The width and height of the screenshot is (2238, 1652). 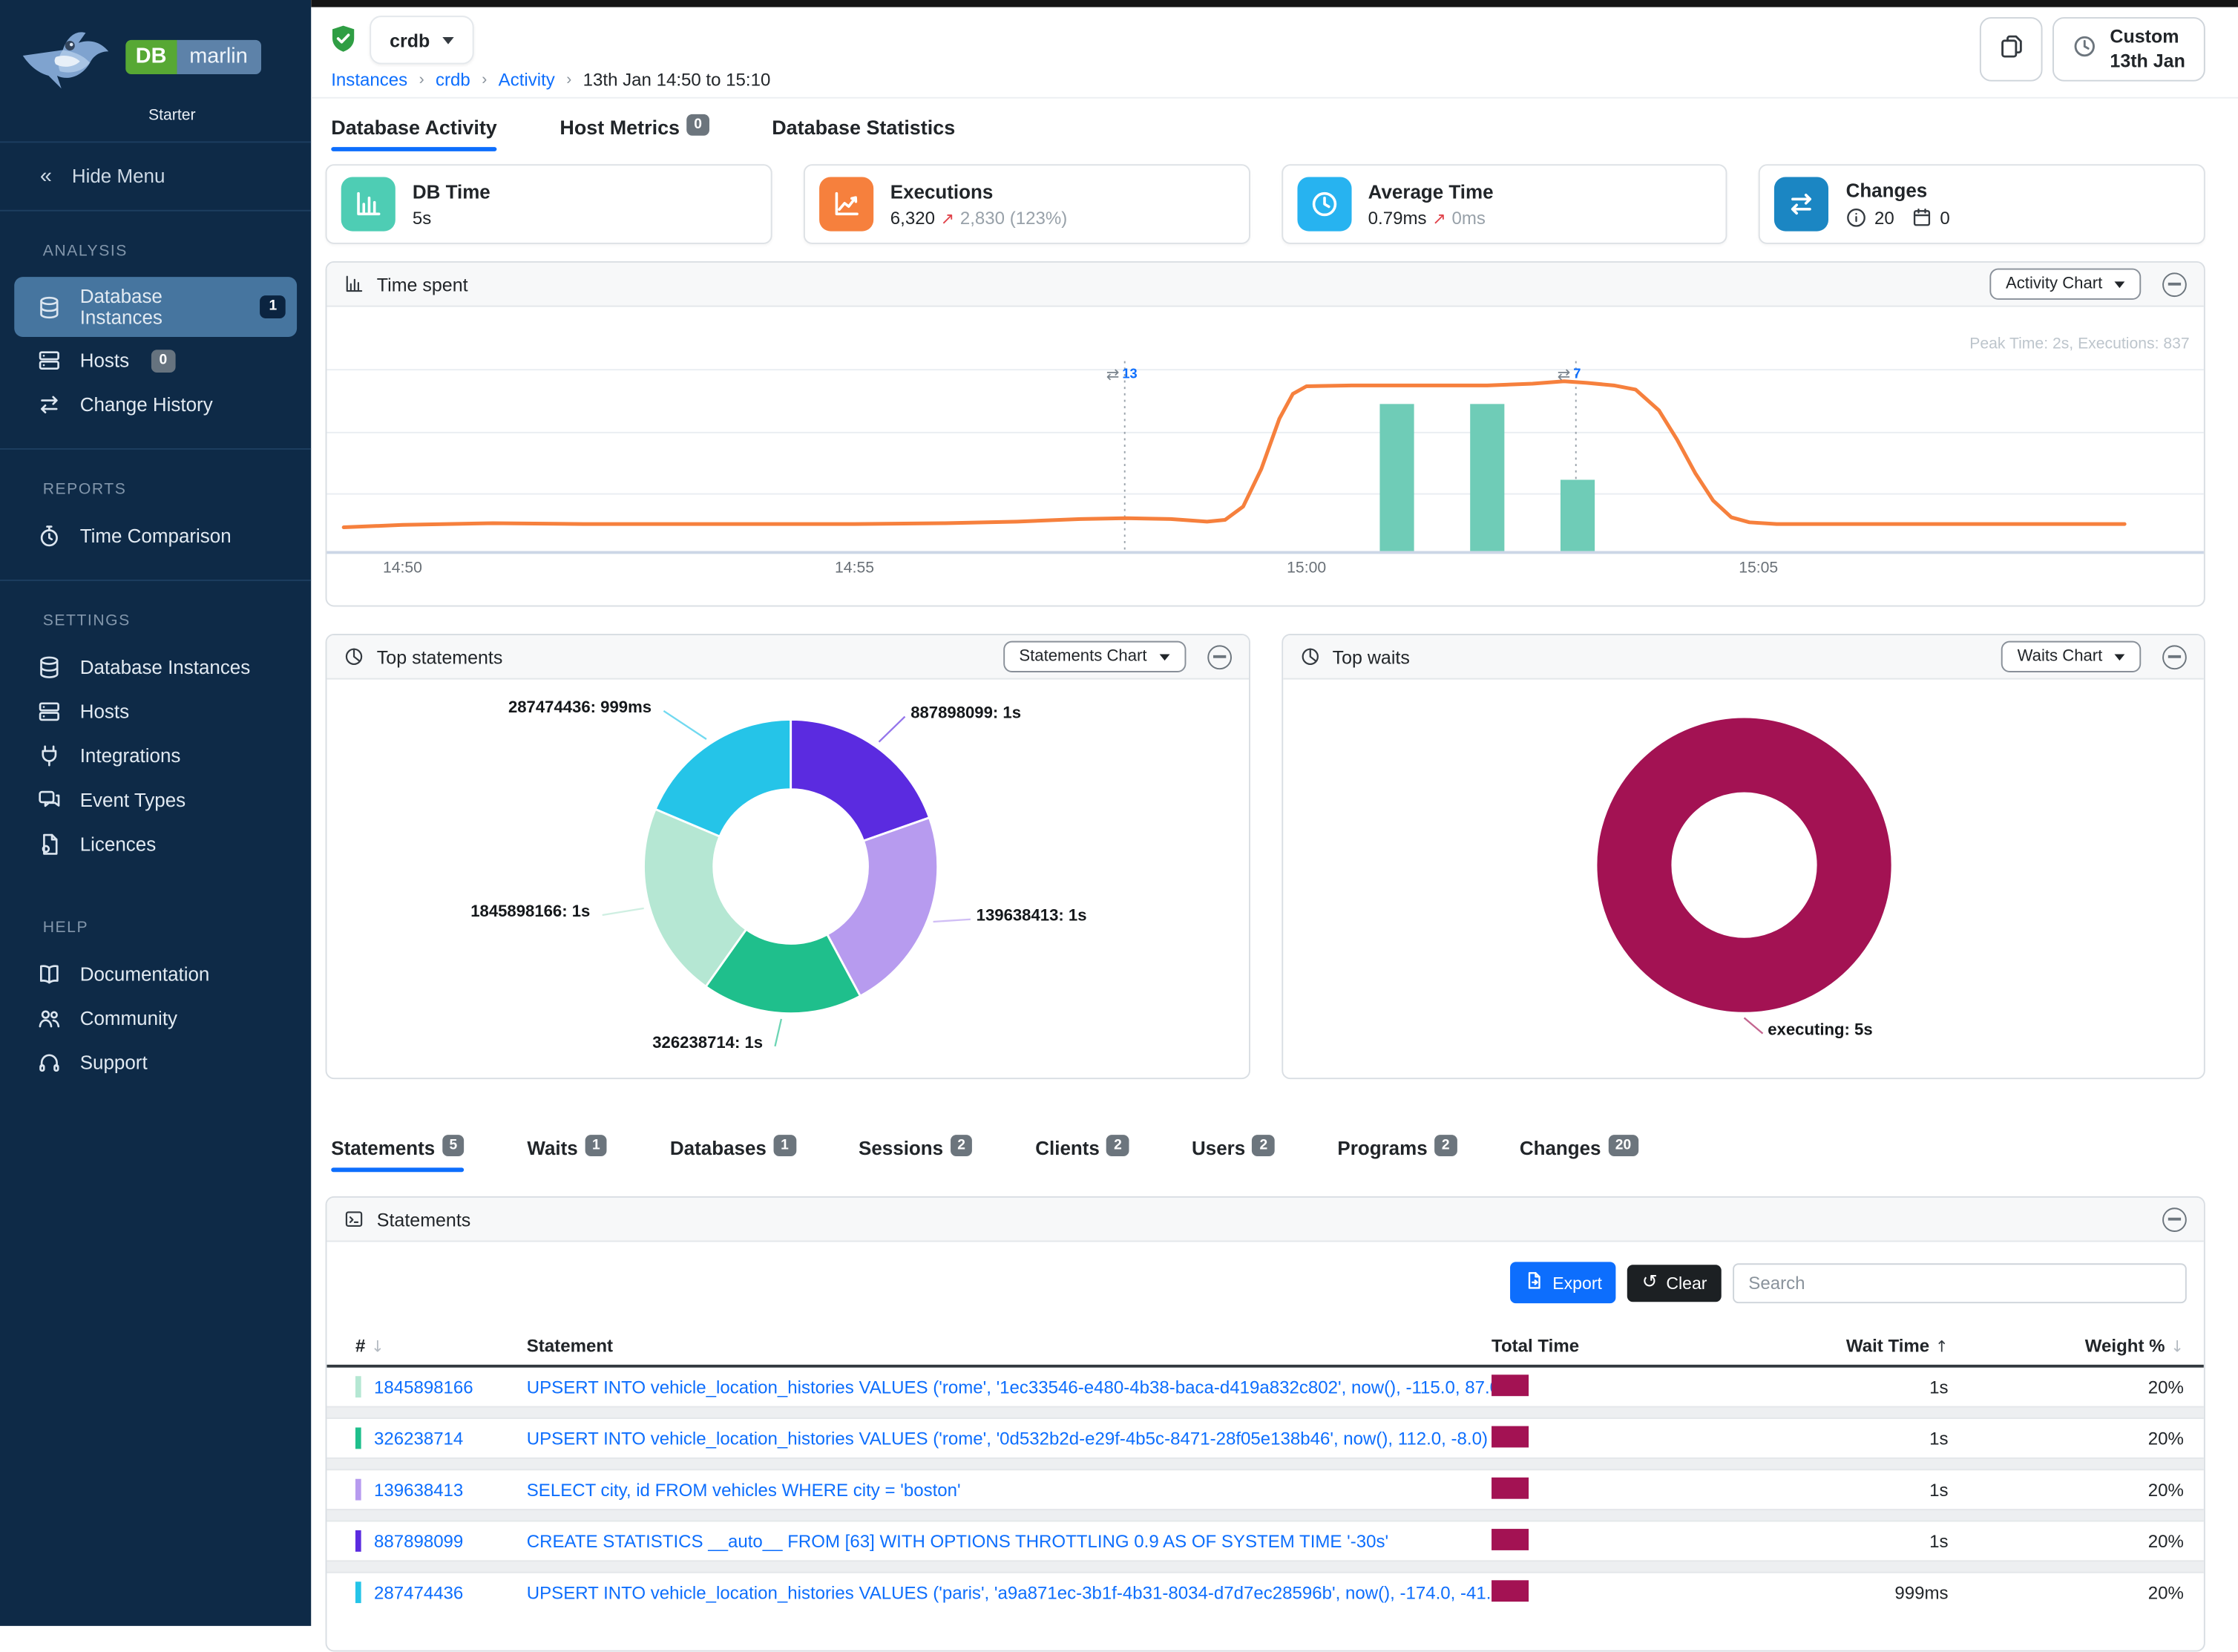 I want to click on sidebar-item-label: Support, so click(x=113, y=1063).